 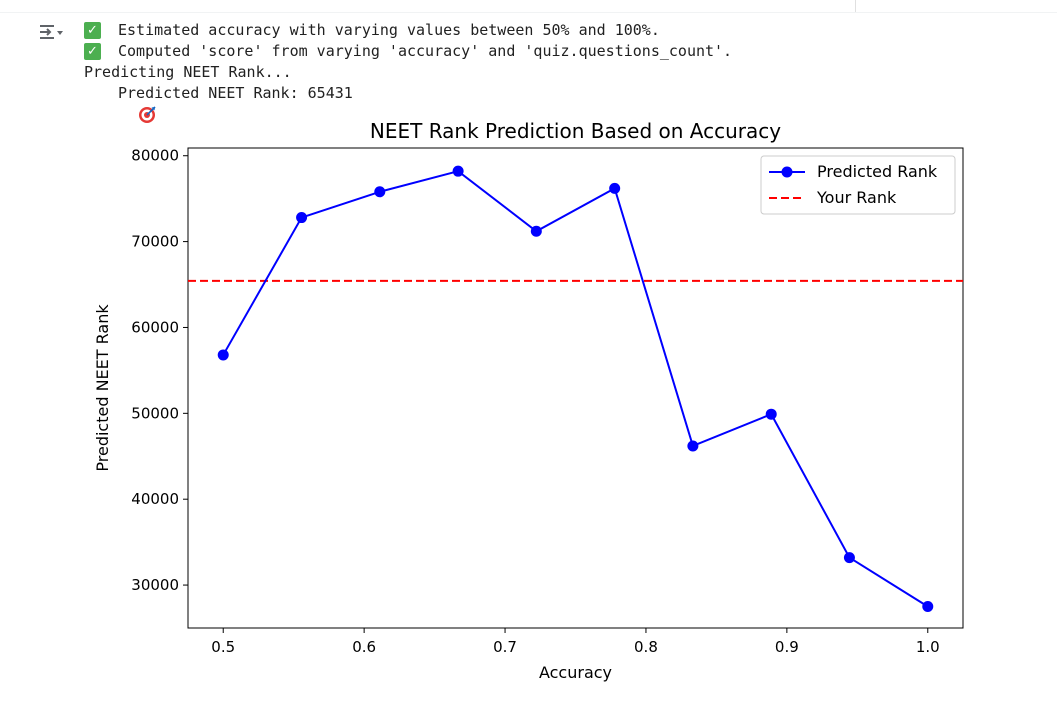 I want to click on y-tick-label: 60000, so click(x=155, y=327).